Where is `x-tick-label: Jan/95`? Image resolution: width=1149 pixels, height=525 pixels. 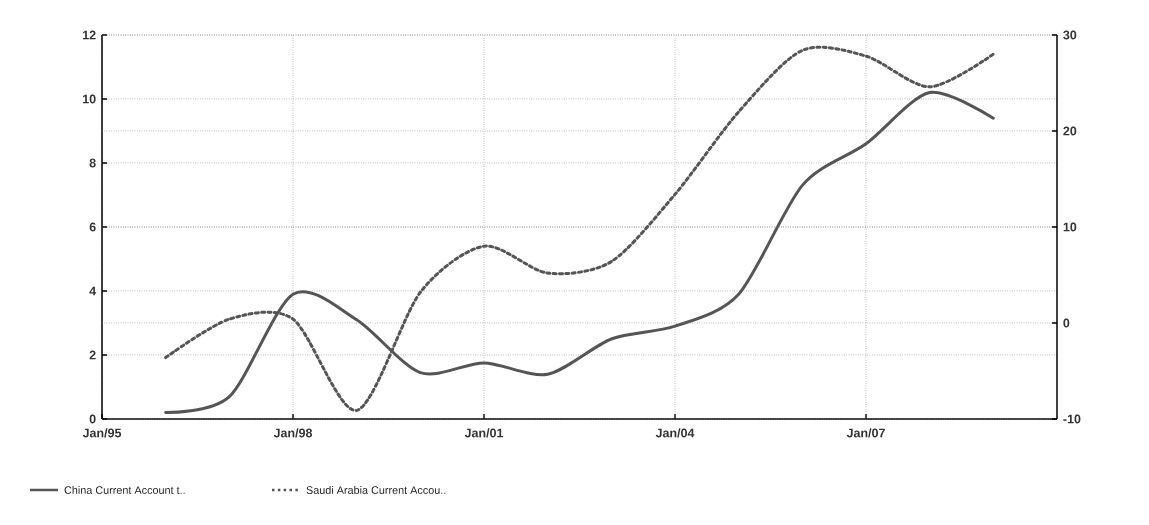
x-tick-label: Jan/95 is located at coordinates (102, 433).